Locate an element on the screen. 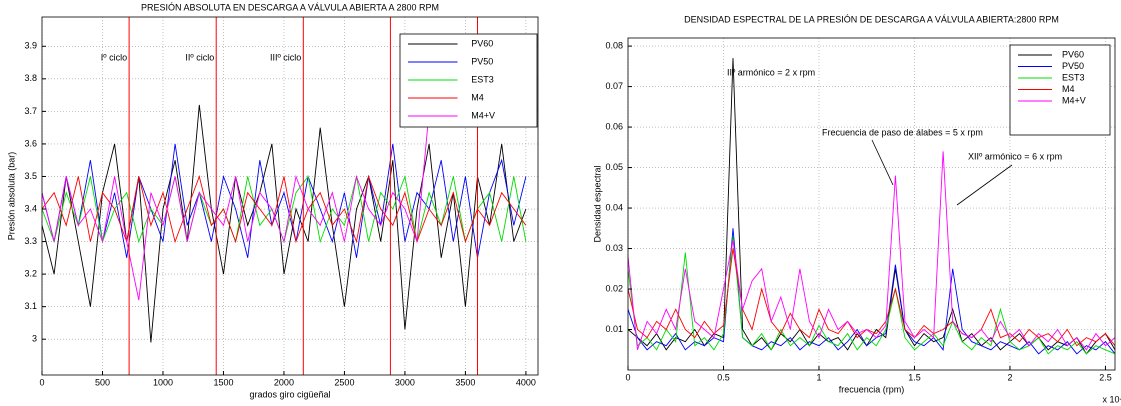 The height and width of the screenshot is (406, 1121). x-tick-label: 1.5 is located at coordinates (914, 377).